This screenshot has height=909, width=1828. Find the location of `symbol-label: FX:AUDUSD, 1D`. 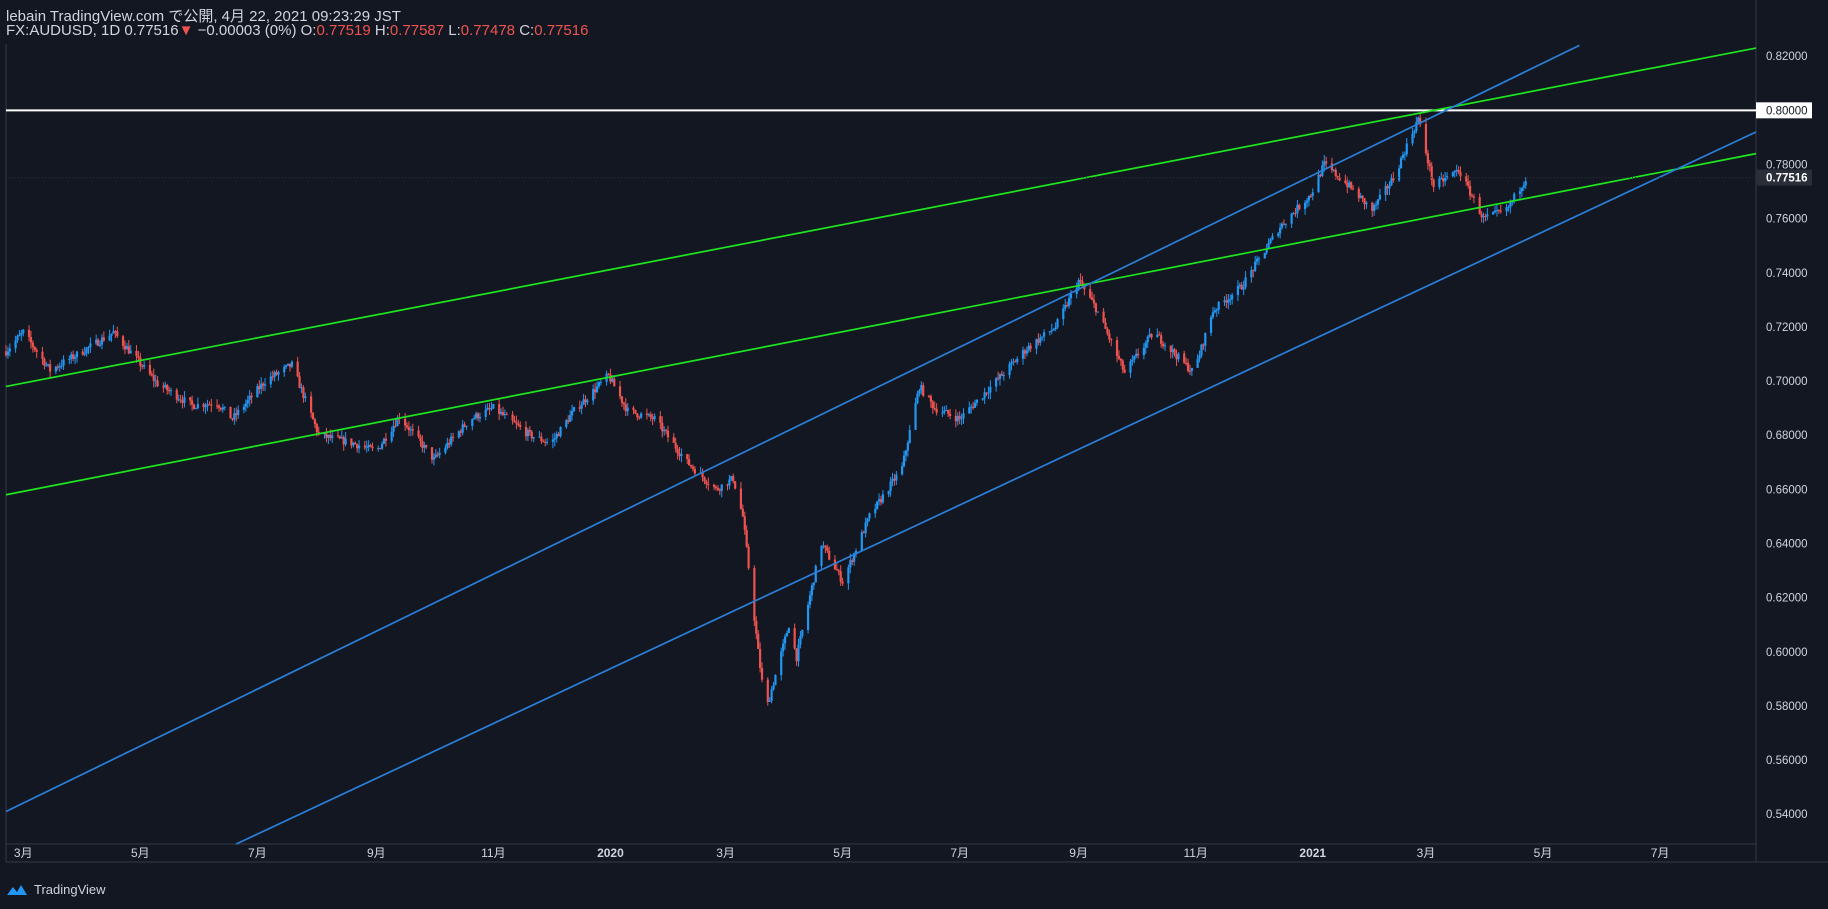

symbol-label: FX:AUDUSD, 1D is located at coordinates (63, 30).